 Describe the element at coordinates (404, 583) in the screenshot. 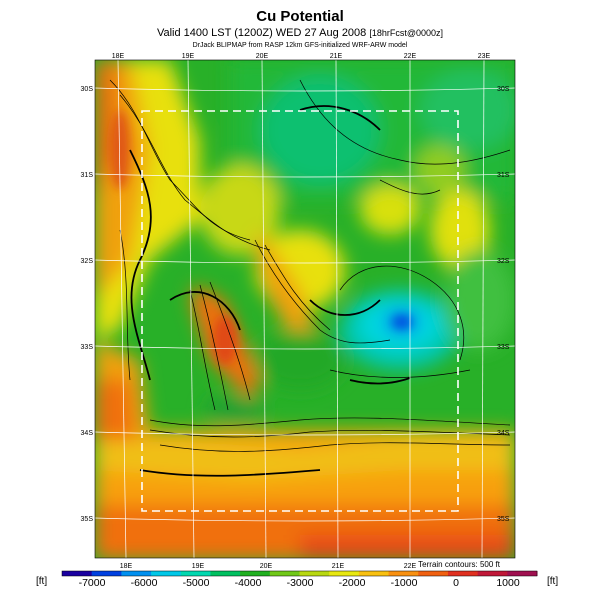

I see `colorbar-tick-label: -1000` at that location.